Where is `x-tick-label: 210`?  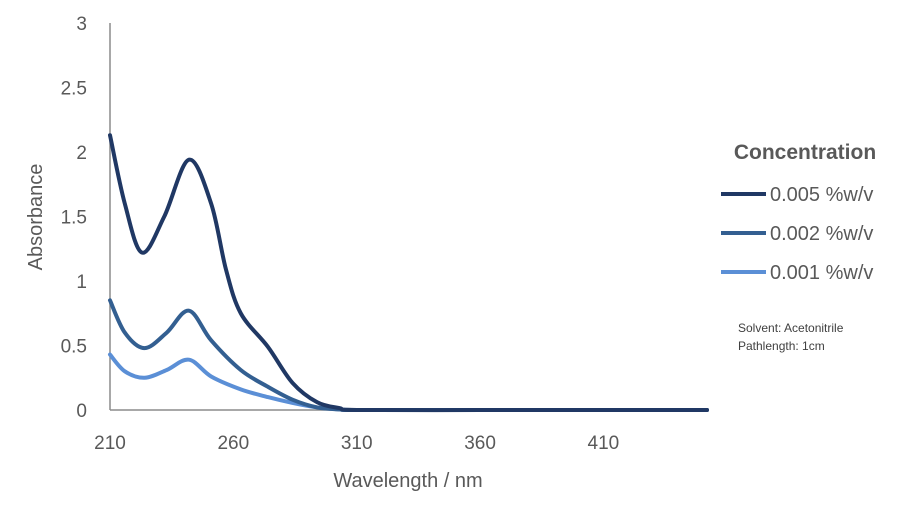 x-tick-label: 210 is located at coordinates (110, 443).